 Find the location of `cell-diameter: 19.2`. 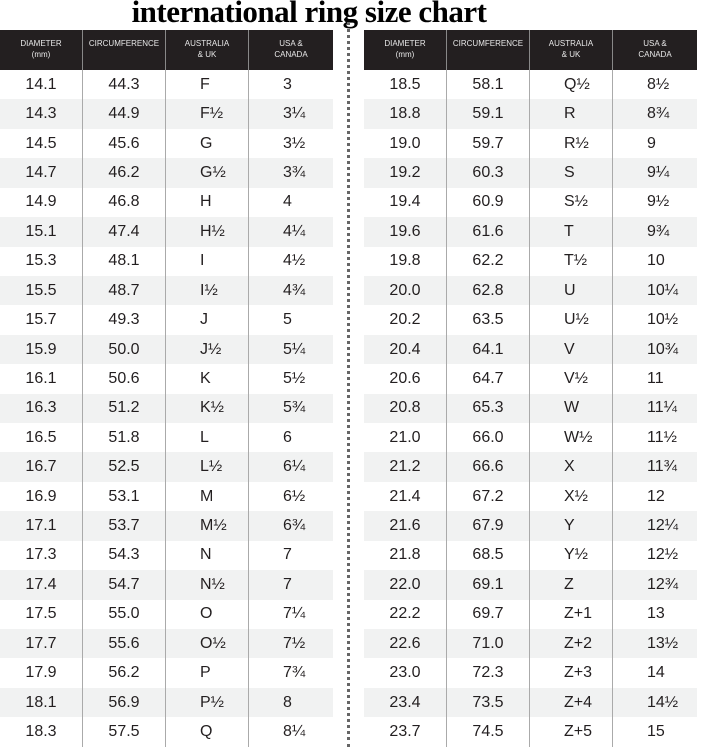

cell-diameter: 19.2 is located at coordinates (405, 173).